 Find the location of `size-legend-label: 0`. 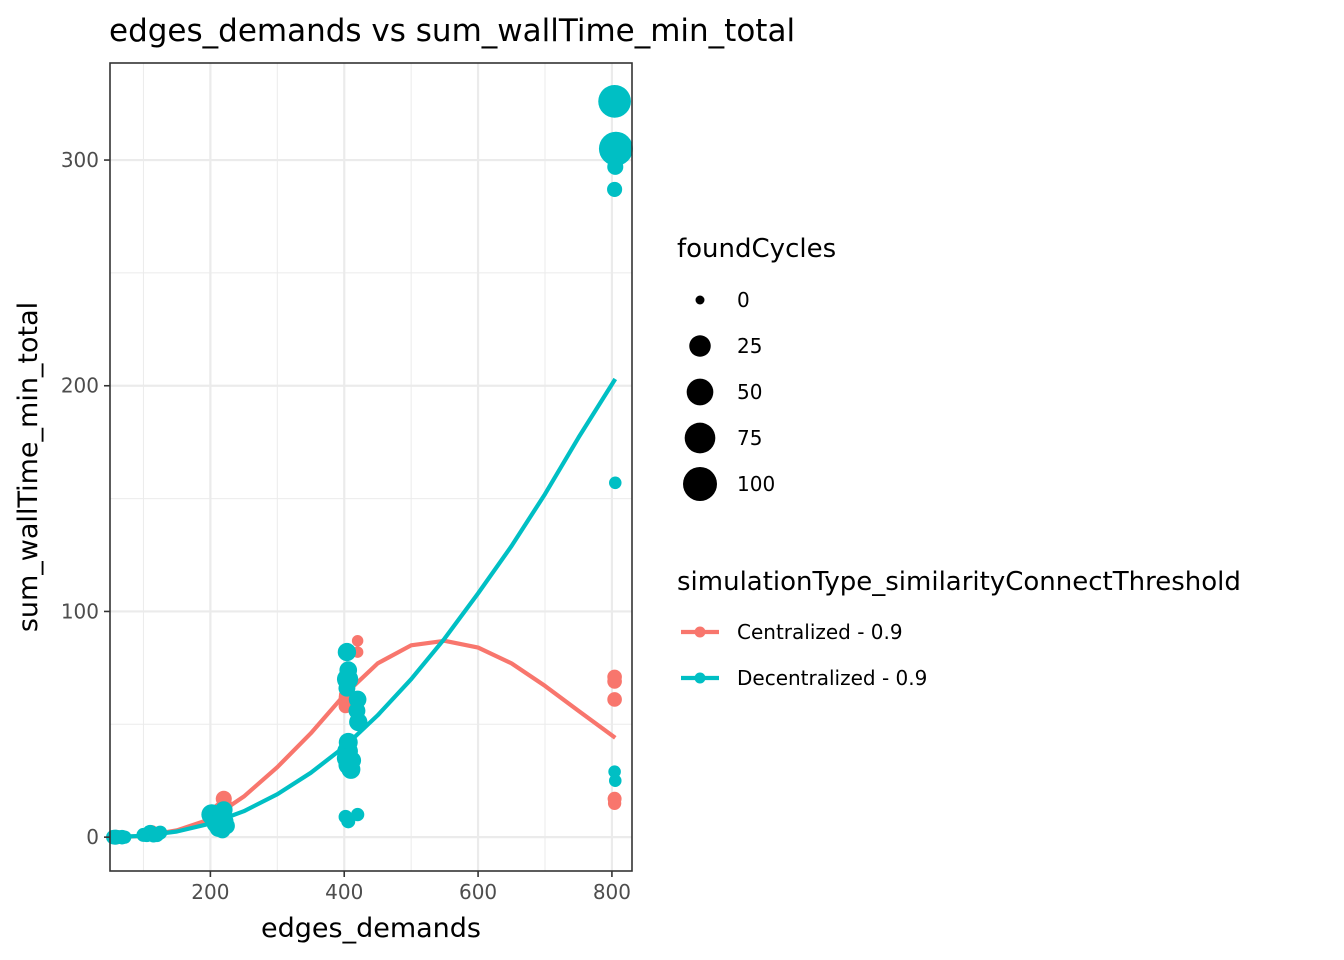

size-legend-label: 0 is located at coordinates (743, 300).